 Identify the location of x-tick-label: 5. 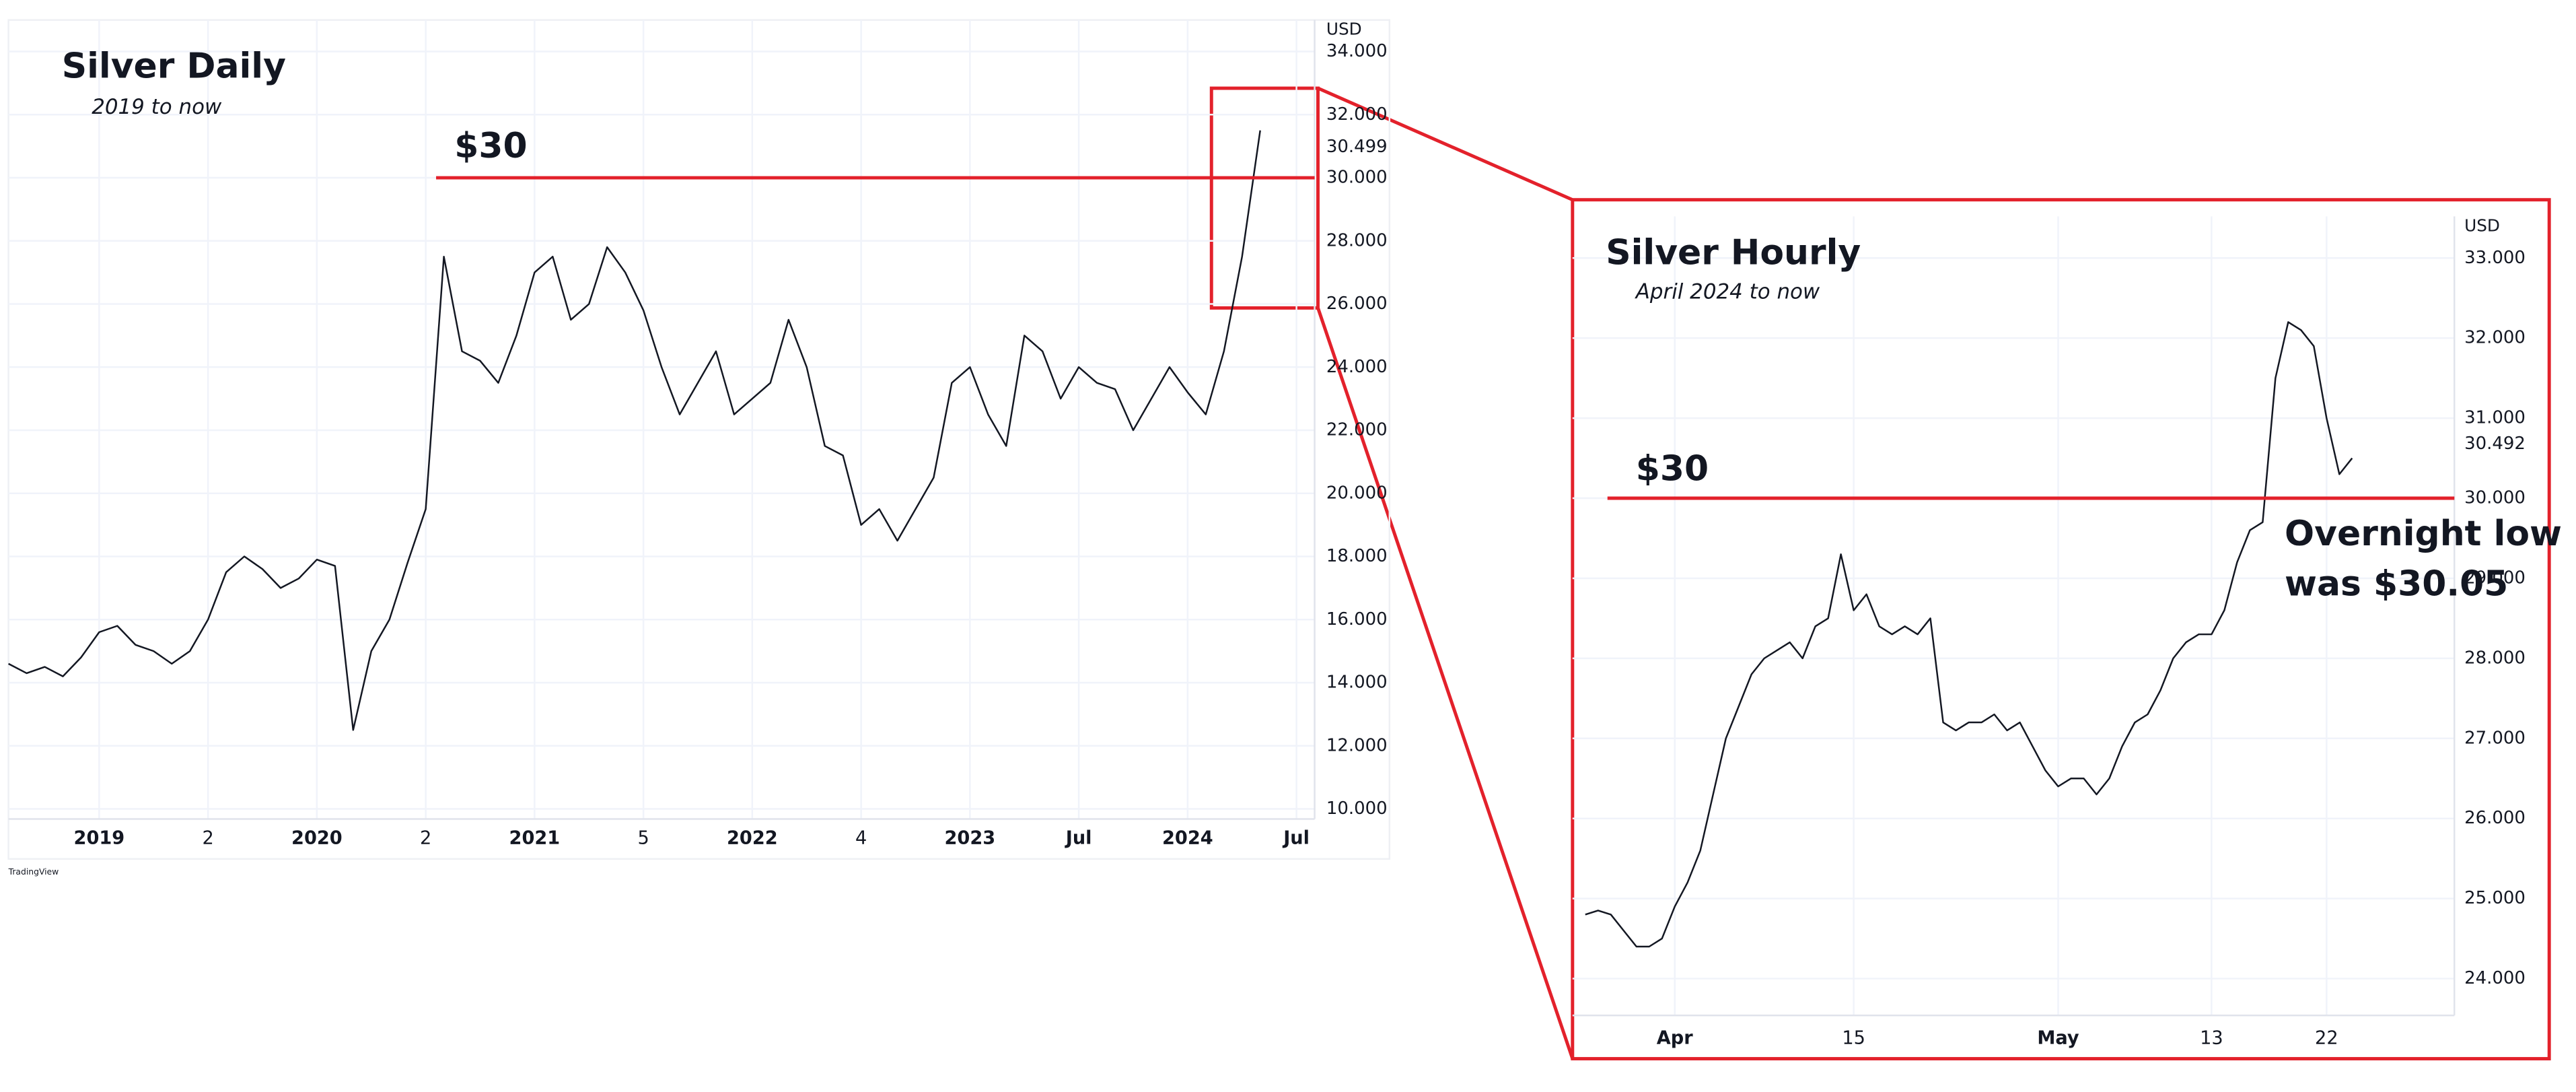
(643, 839).